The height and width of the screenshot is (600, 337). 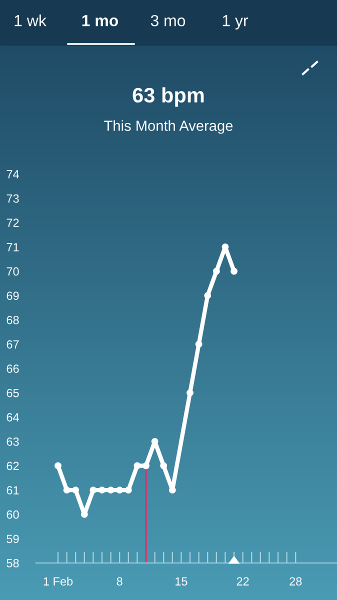 I want to click on y-tick-label: 71, so click(x=12, y=247).